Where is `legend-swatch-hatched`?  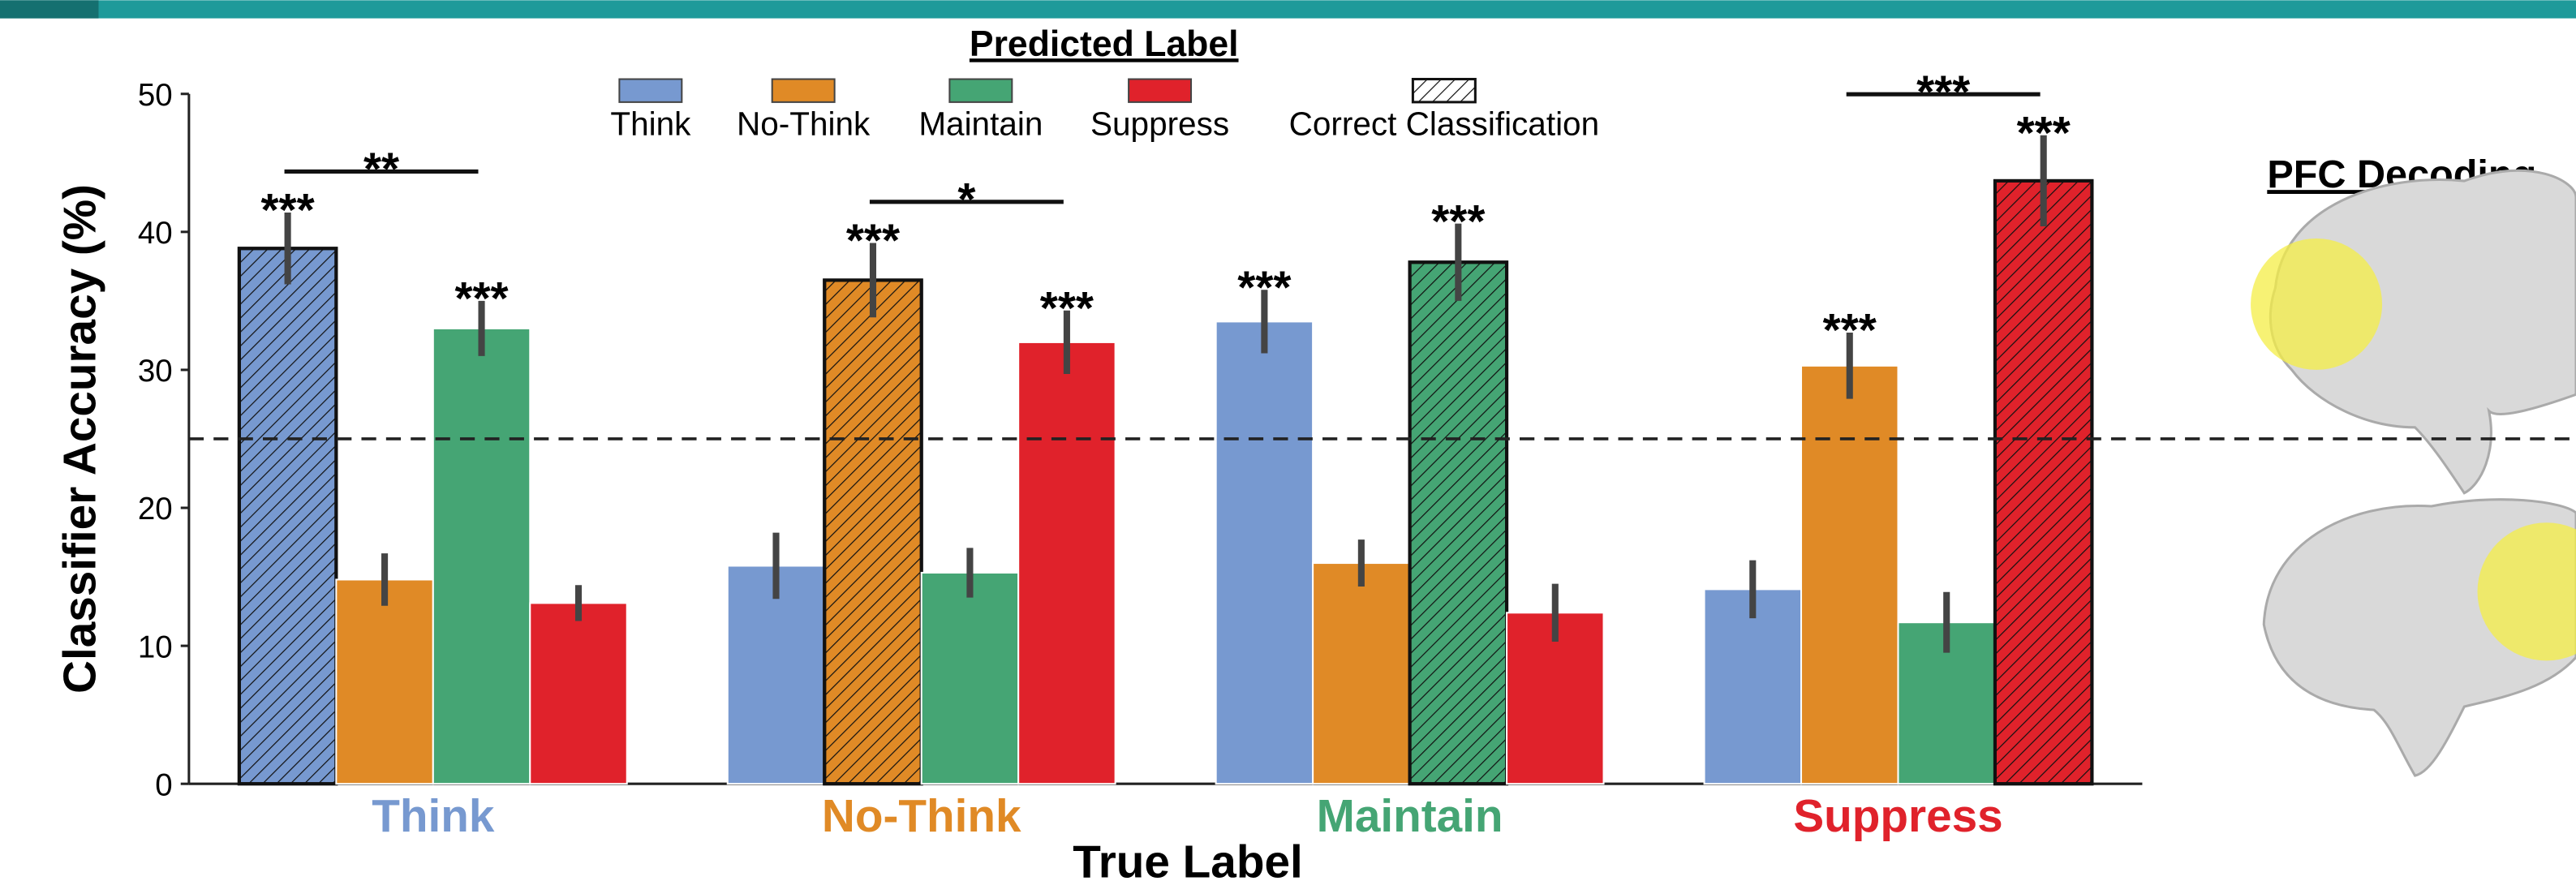
legend-swatch-hatched is located at coordinates (1444, 91).